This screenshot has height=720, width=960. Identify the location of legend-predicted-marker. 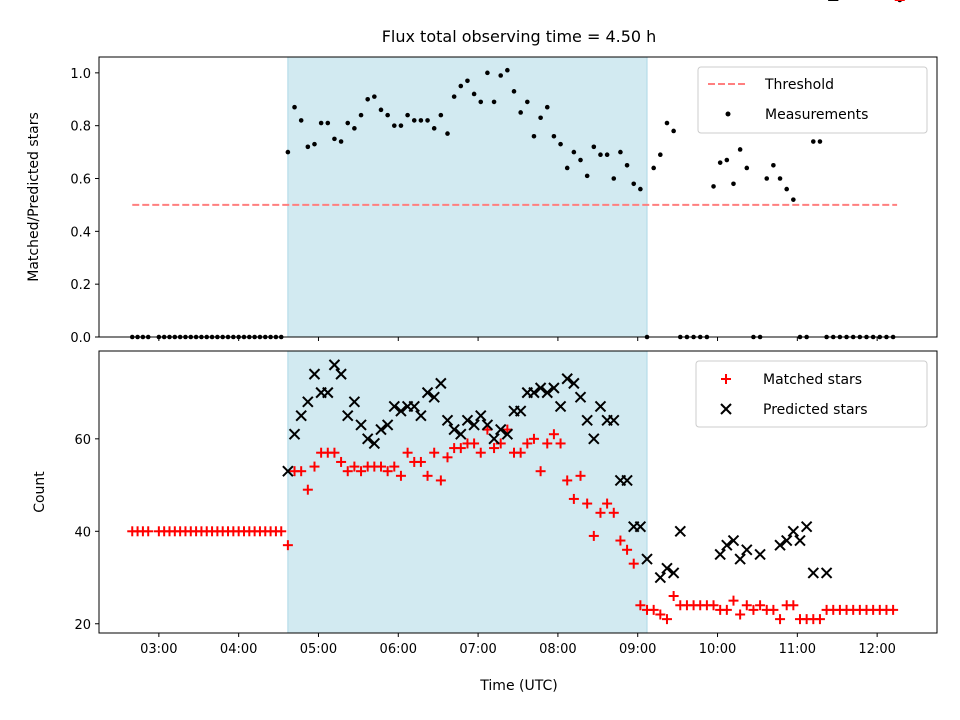
(726, 409).